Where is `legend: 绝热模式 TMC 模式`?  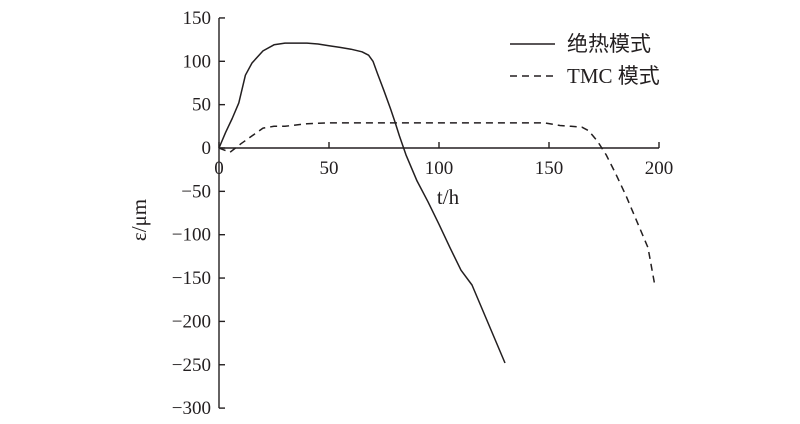
legend: 绝热模式 TMC 模式 is located at coordinates (585, 60).